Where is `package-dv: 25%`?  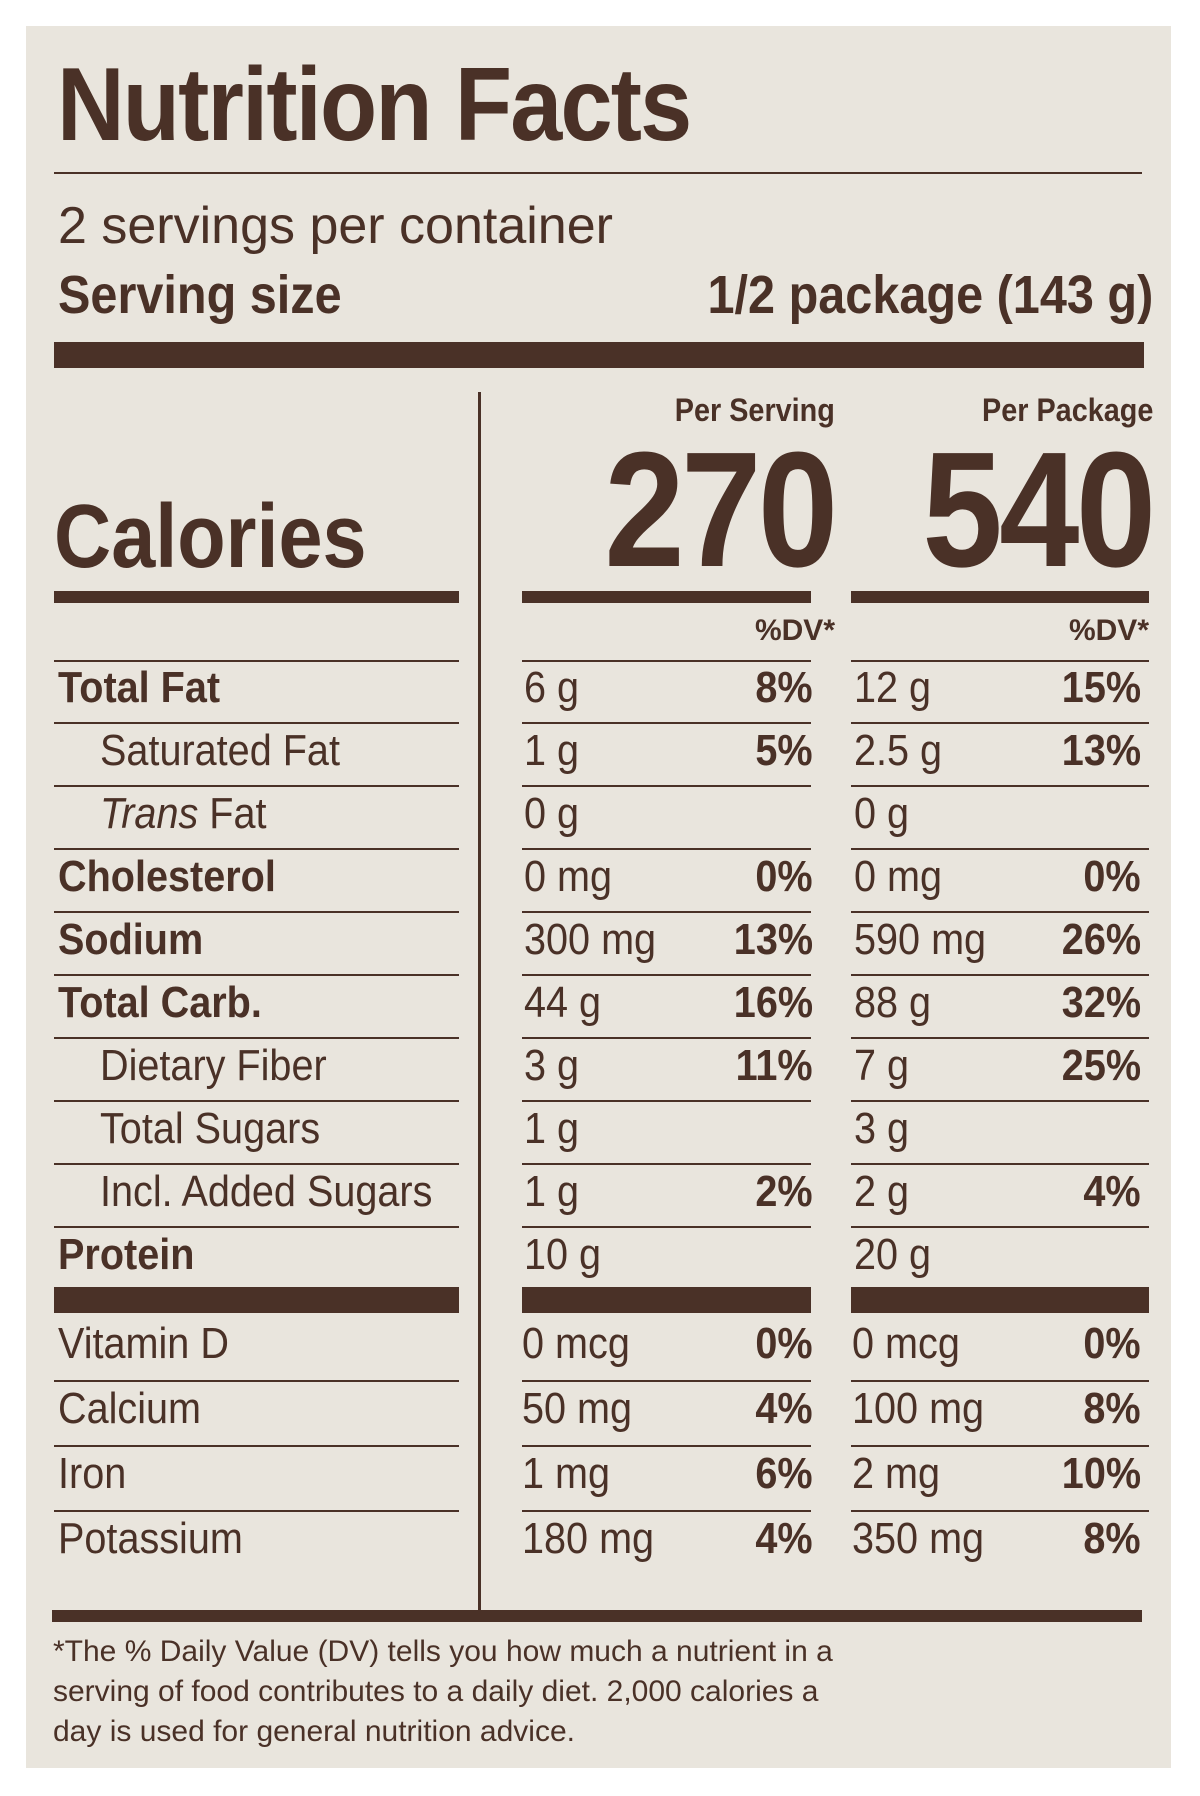 package-dv: 25% is located at coordinates (1101, 1065).